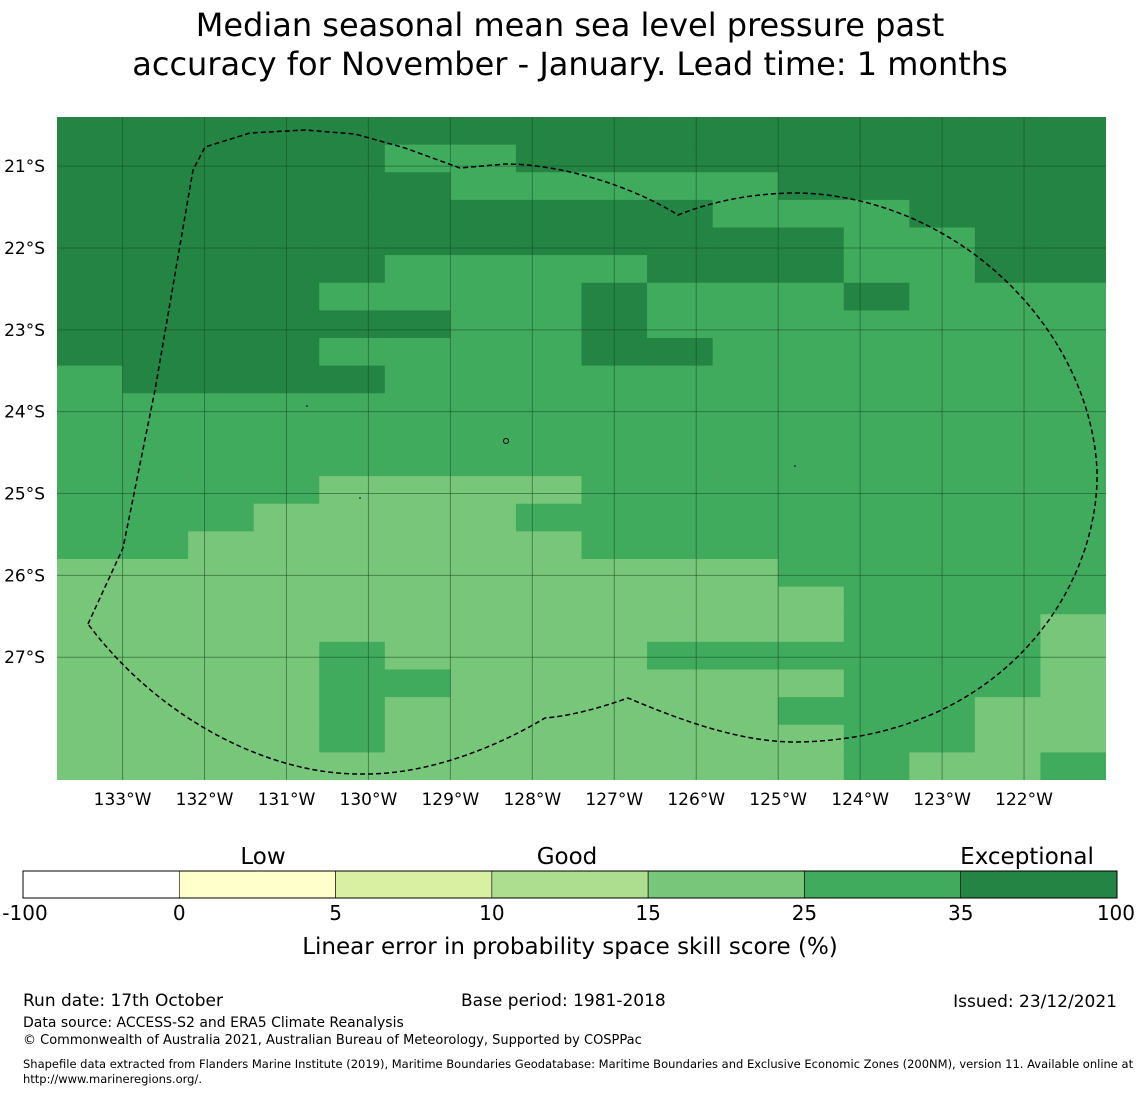 Image resolution: width=1140 pixels, height=1095 pixels. I want to click on longitude-tick-label: 123°W, so click(942, 800).